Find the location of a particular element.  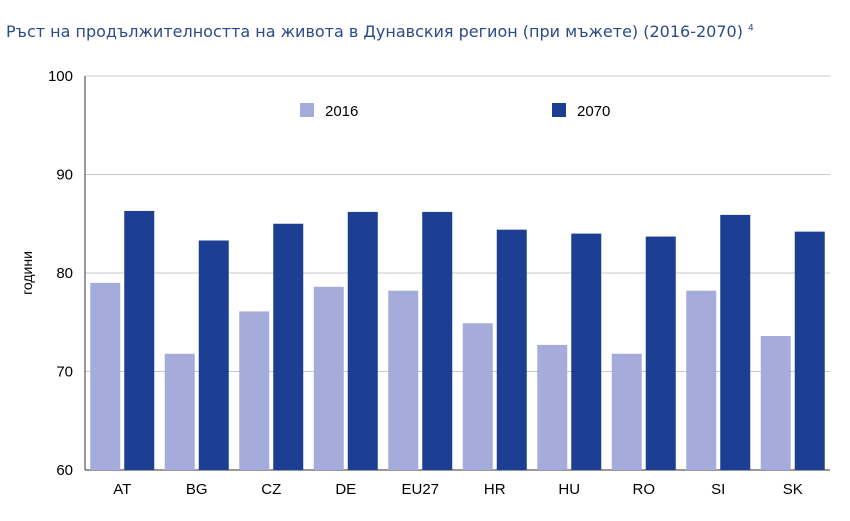

bar-2016-HR is located at coordinates (477, 396).